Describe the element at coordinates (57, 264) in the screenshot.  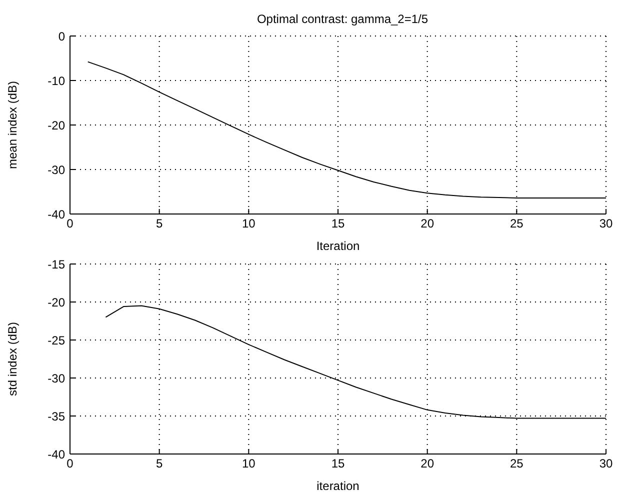
I see `y-tick-label: -15` at that location.